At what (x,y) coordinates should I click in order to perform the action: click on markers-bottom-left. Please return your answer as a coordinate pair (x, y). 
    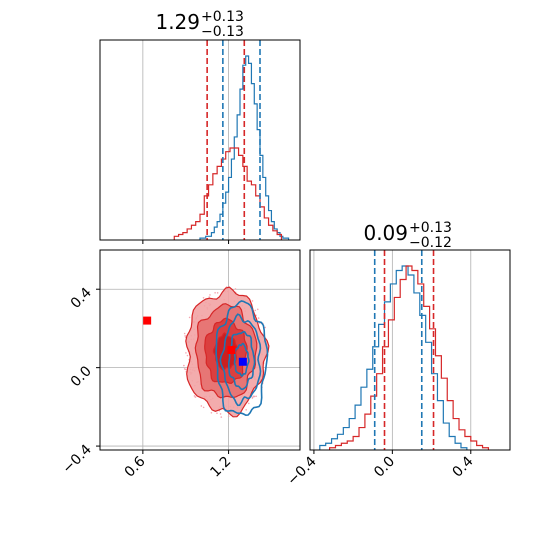
    Looking at the image, I should click on (195, 341).